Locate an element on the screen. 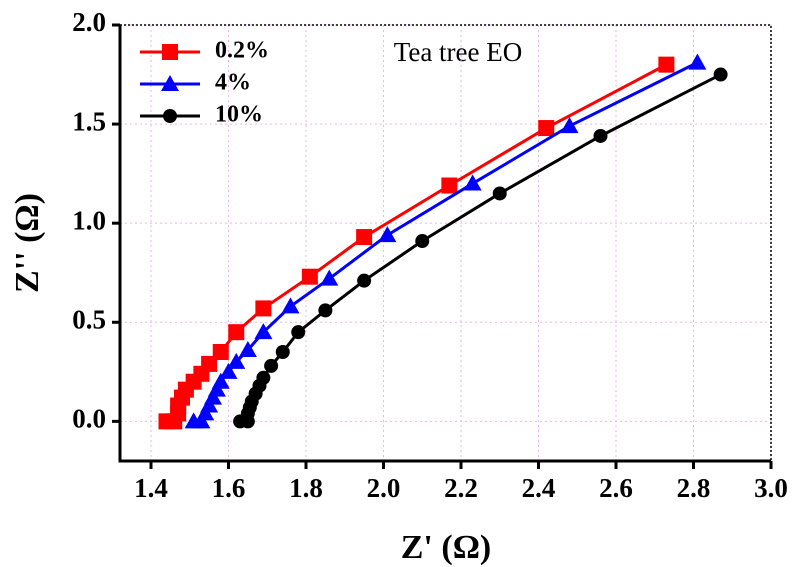 The height and width of the screenshot is (567, 794). annotation: Tea tree EO is located at coordinates (458, 52).